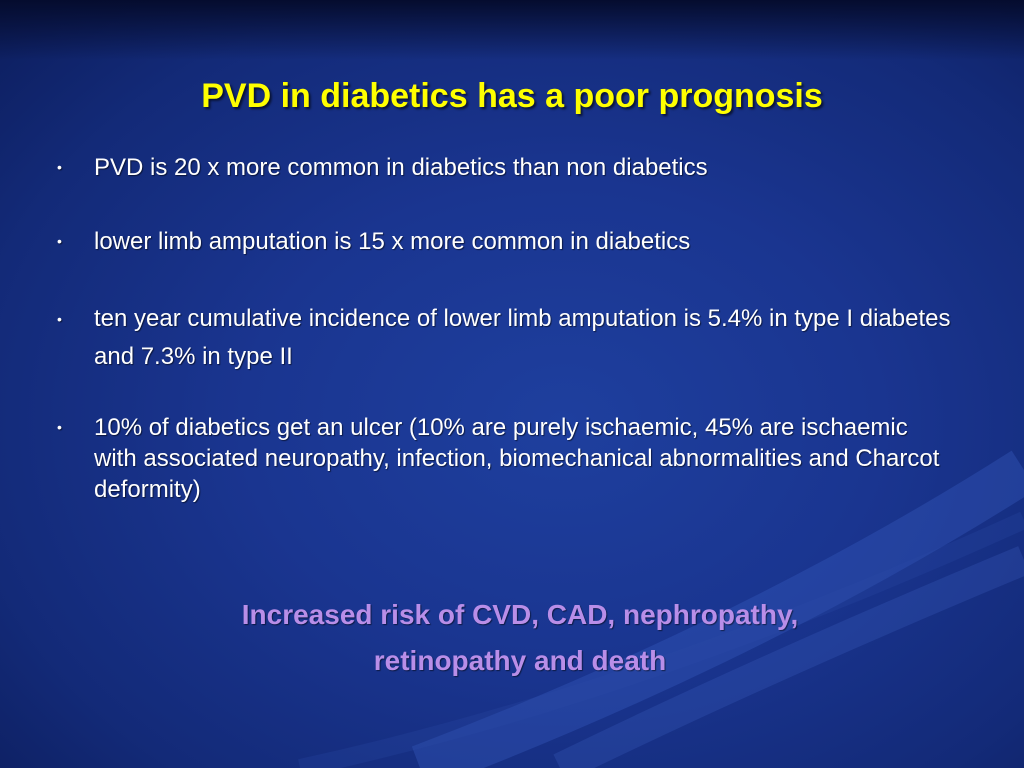 The width and height of the screenshot is (1024, 768). Describe the element at coordinates (520, 660) in the screenshot. I see `closing-line-2: retinopathy and death` at that location.